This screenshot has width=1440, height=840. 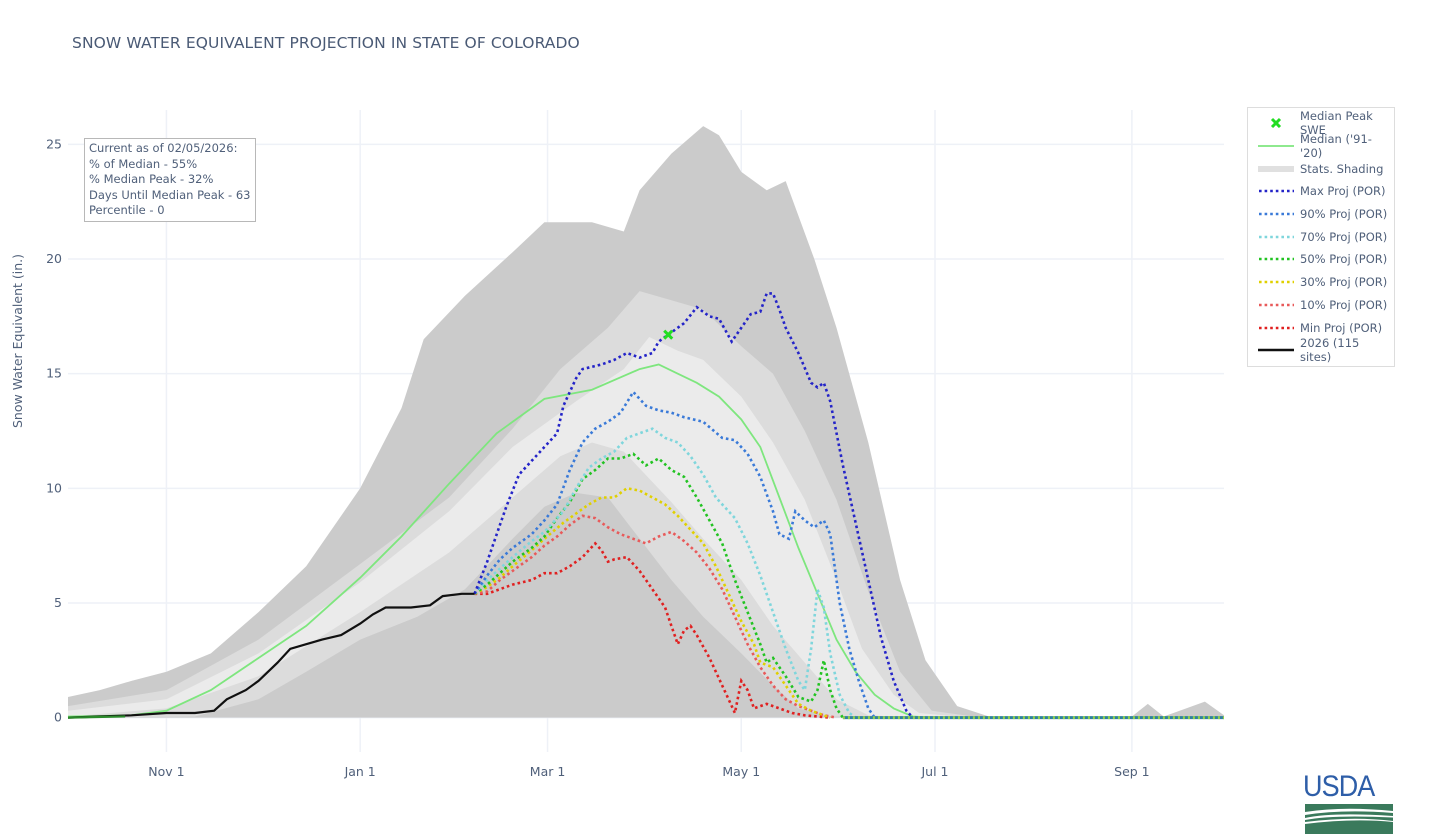 I want to click on series-p30, so click(x=652, y=602).